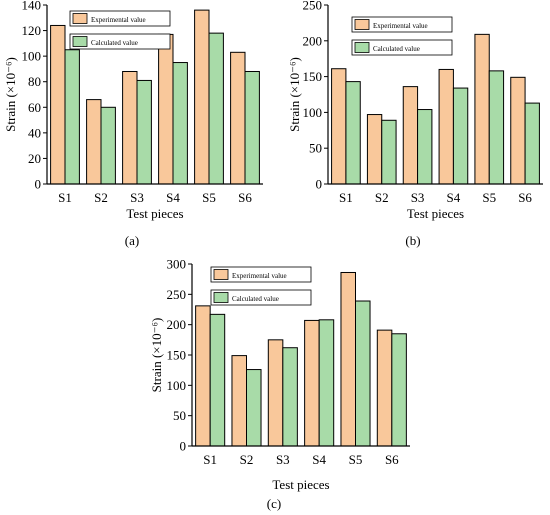 The height and width of the screenshot is (515, 550). Describe the element at coordinates (489, 197) in the screenshot. I see `chart-1-x-tick-label: S5` at that location.